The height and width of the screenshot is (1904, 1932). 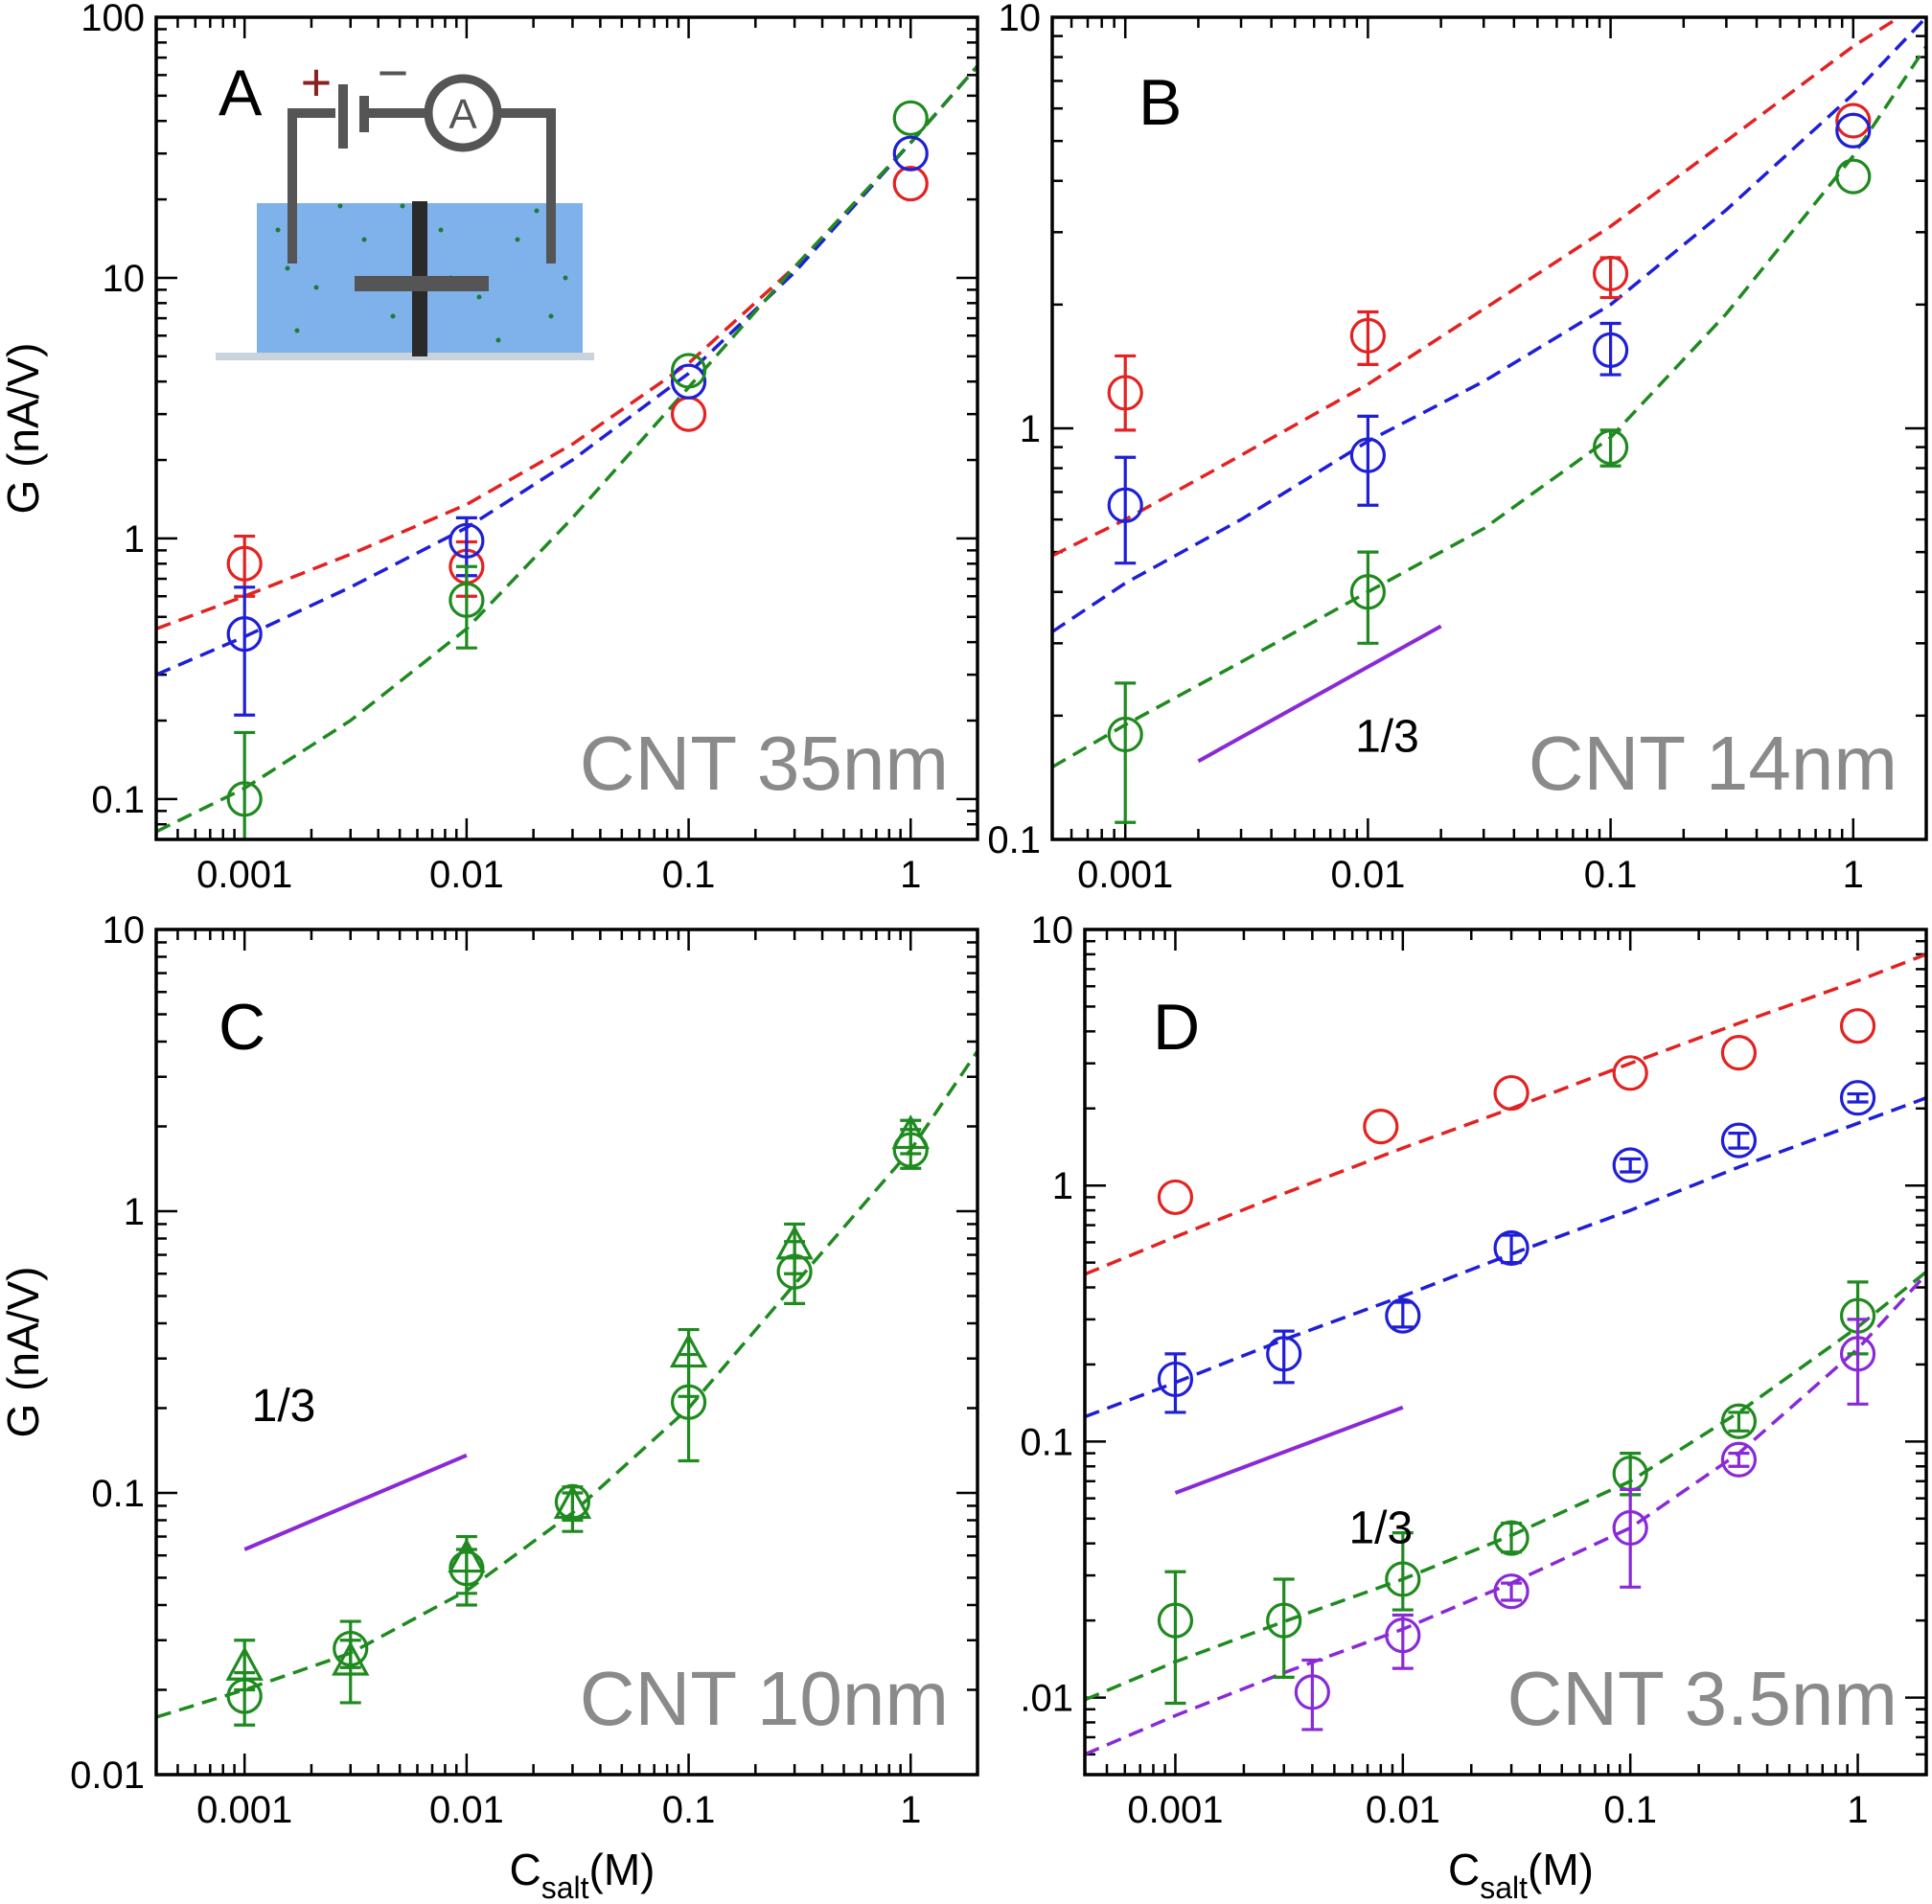 I want to click on series-red-circle, so click(x=1489, y=268).